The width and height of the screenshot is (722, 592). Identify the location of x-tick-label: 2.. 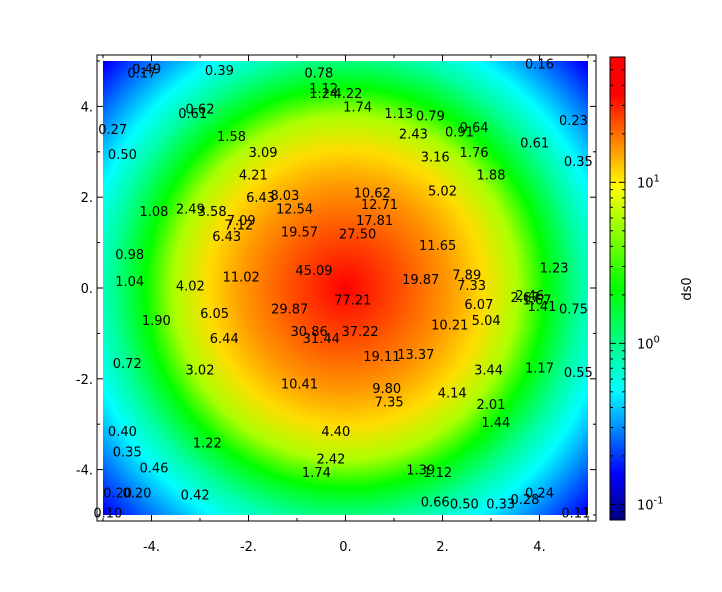
(442, 547).